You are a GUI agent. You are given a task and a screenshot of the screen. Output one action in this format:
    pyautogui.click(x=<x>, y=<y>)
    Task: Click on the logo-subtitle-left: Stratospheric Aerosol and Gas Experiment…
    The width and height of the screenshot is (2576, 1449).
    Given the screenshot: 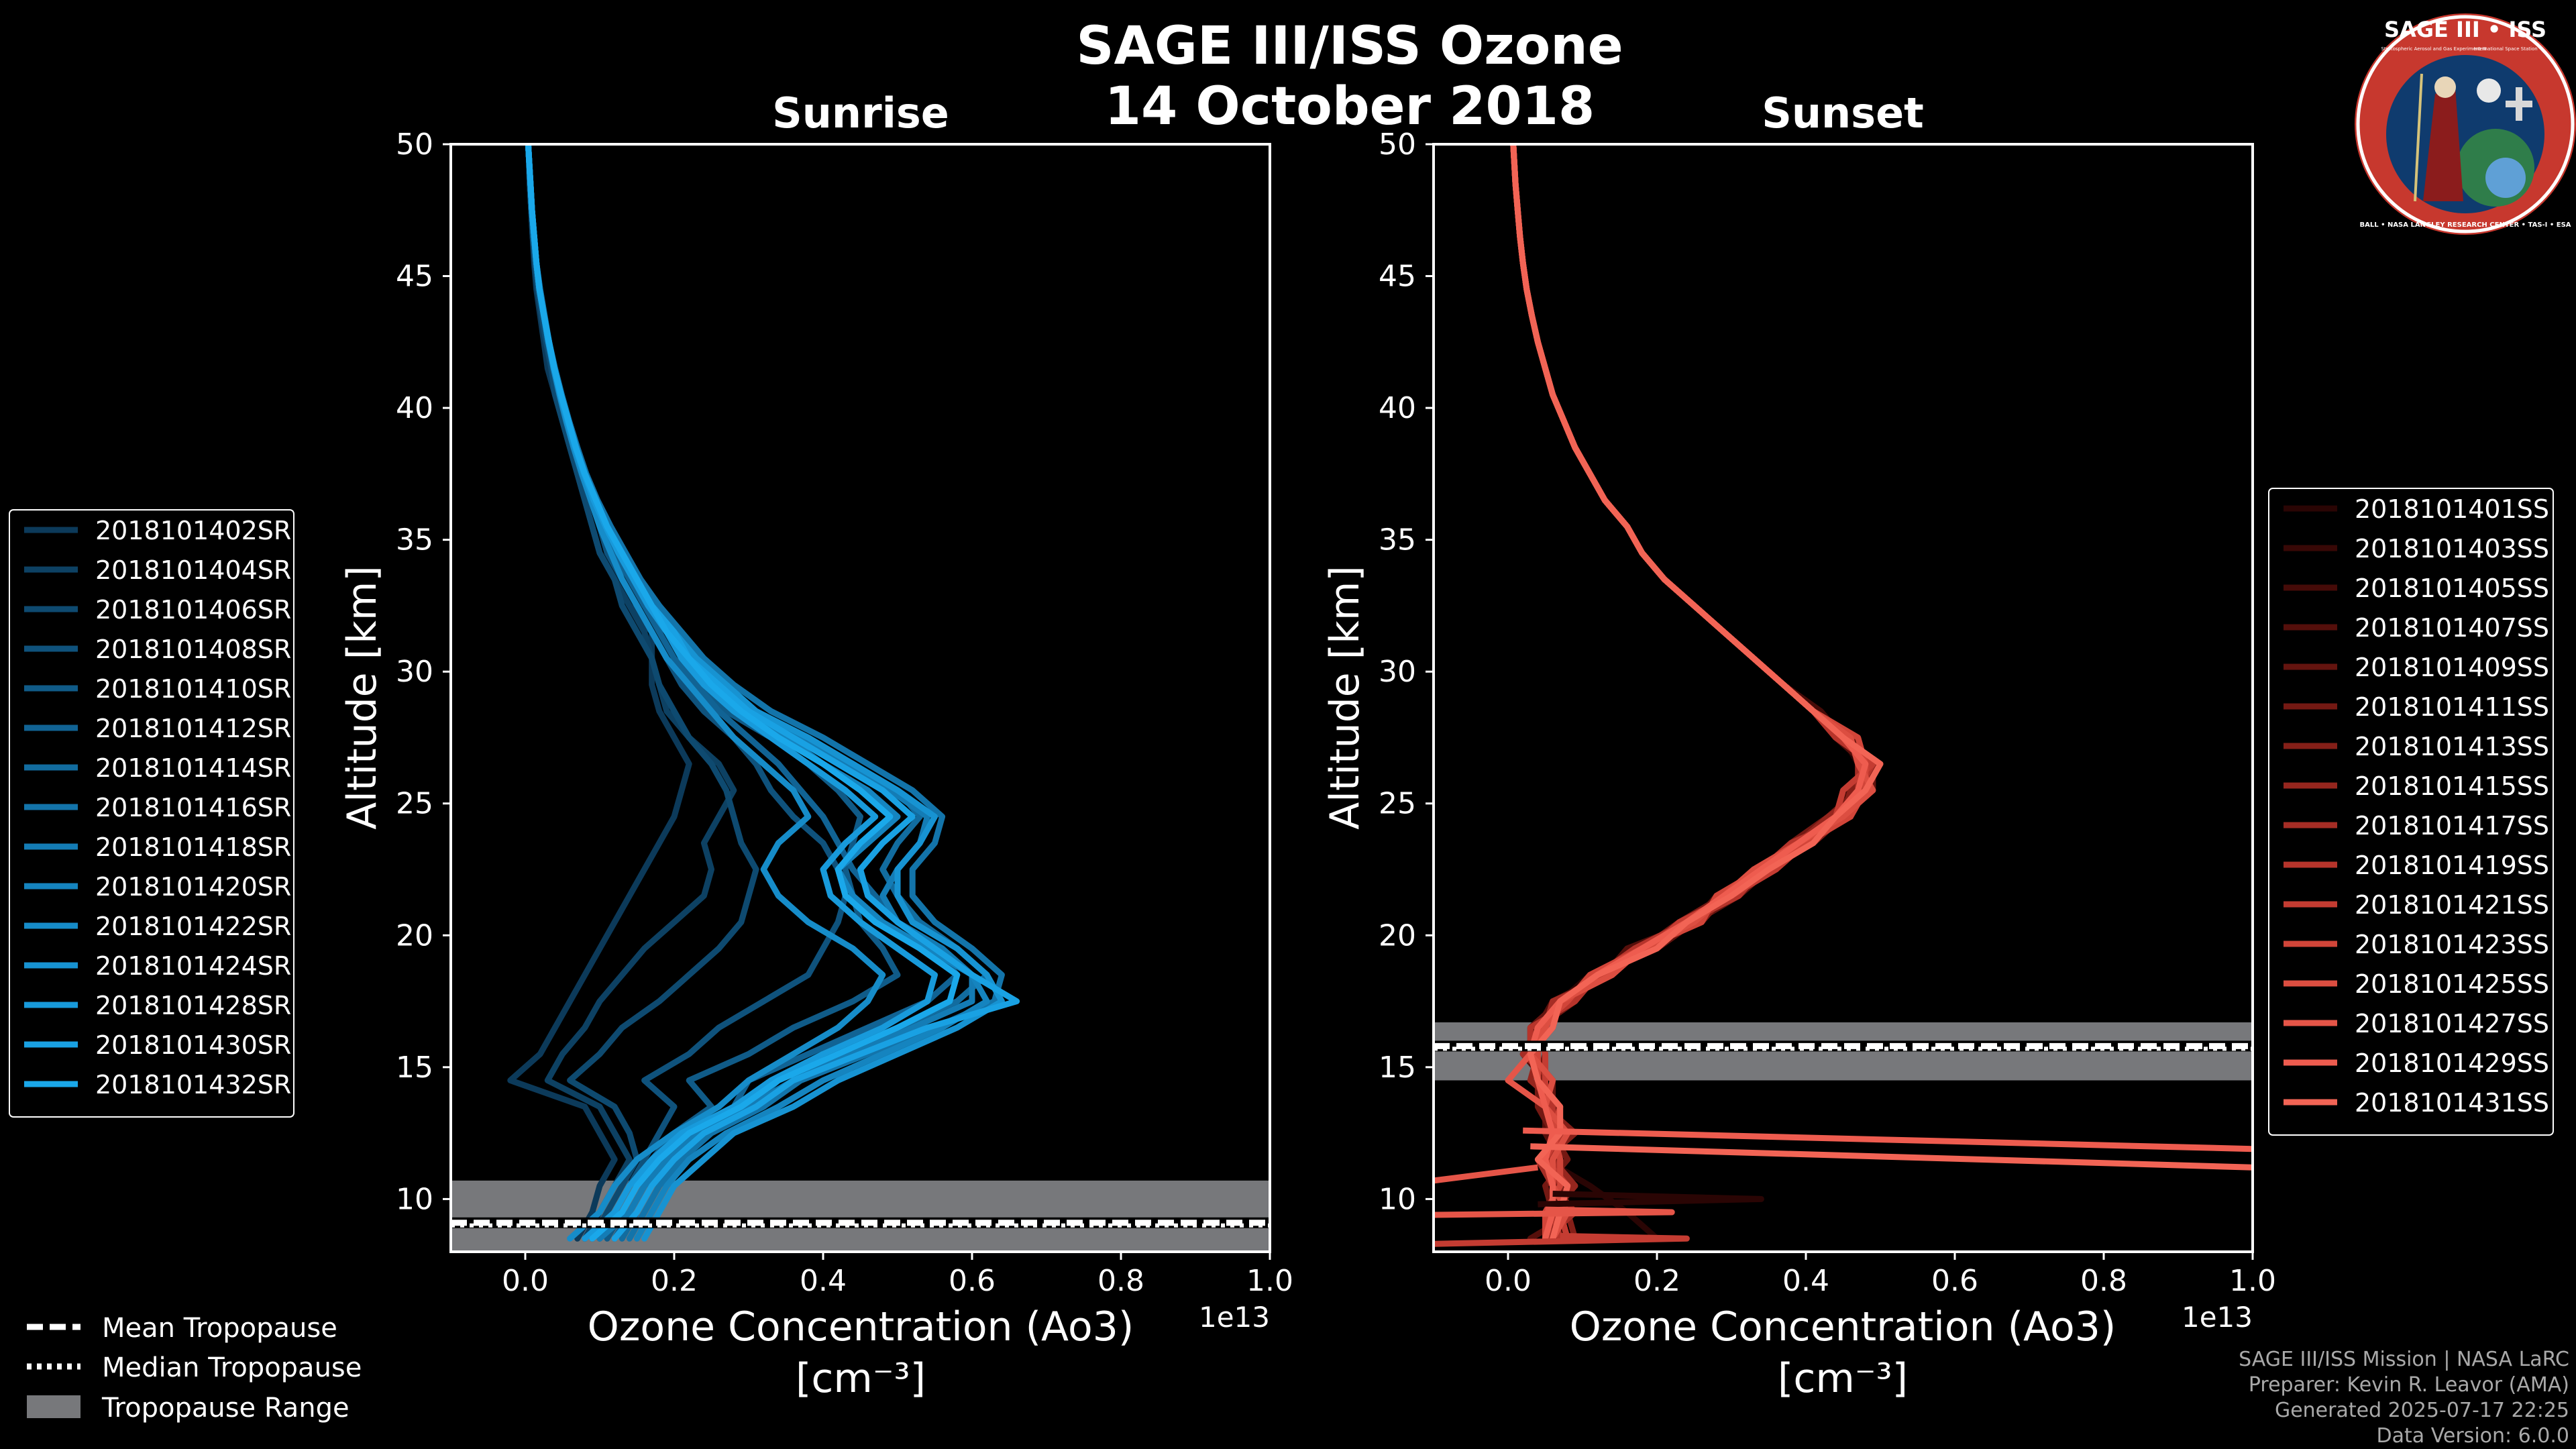 What is the action you would take?
    pyautogui.click(x=2433, y=49)
    